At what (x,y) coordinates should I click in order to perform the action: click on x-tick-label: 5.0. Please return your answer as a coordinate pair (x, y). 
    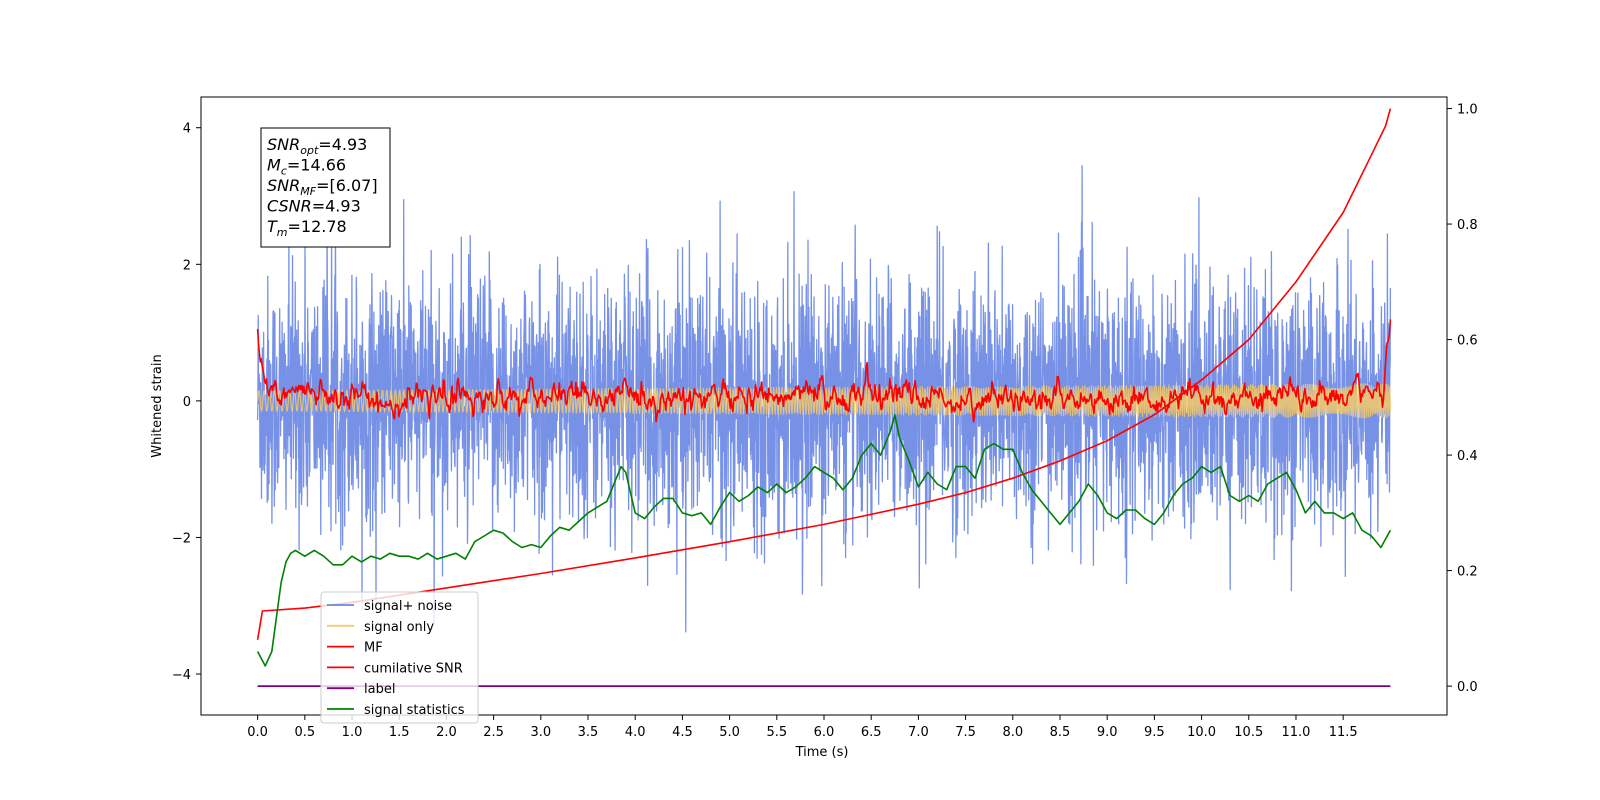
    Looking at the image, I should click on (729, 732).